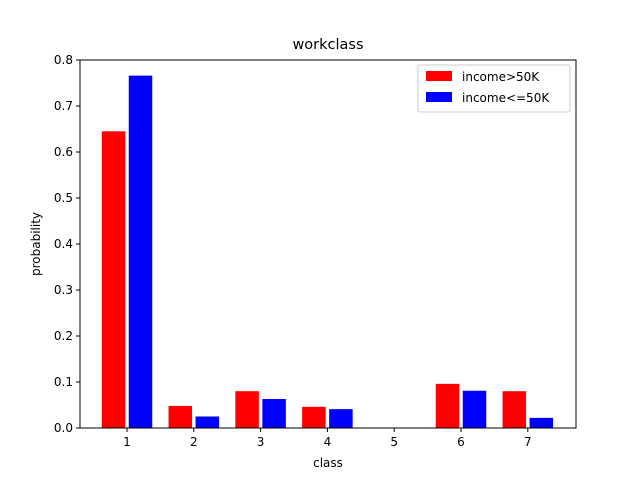 This screenshot has width=640, height=480. I want to click on legend-box, so click(494, 88).